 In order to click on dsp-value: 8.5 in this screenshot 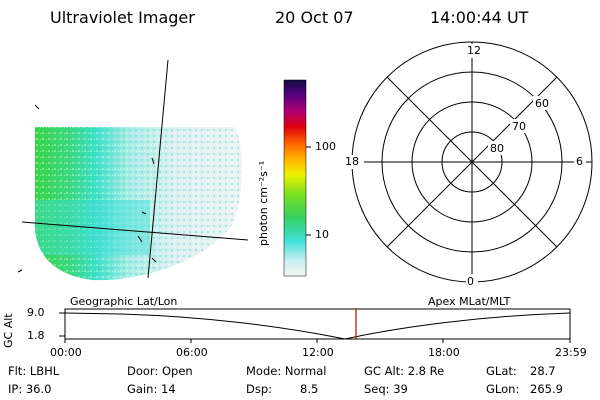, I will do `click(309, 389)`.